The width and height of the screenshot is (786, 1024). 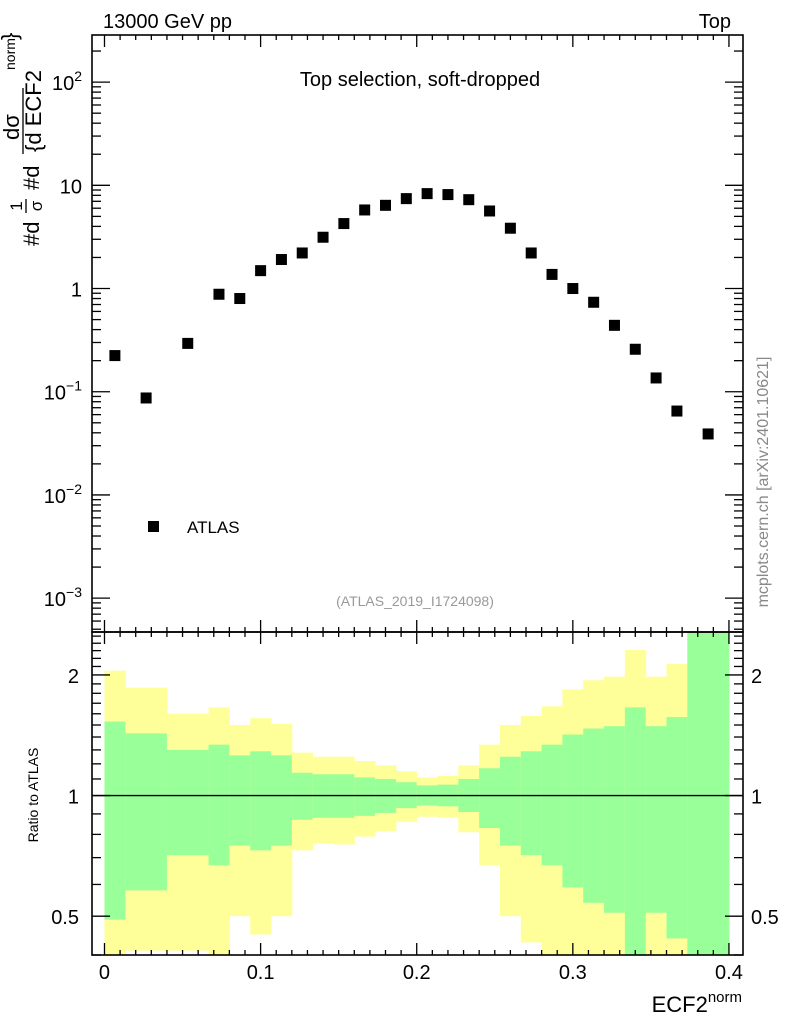 What do you see at coordinates (765, 918) in the screenshot?
I see `ratio-y-tick-label-right: 0.5` at bounding box center [765, 918].